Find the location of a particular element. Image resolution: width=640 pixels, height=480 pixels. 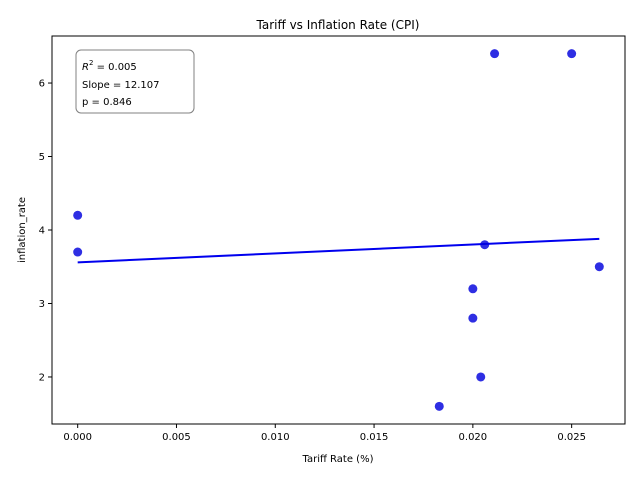

x-tick-label: 0.025 is located at coordinates (571, 437).